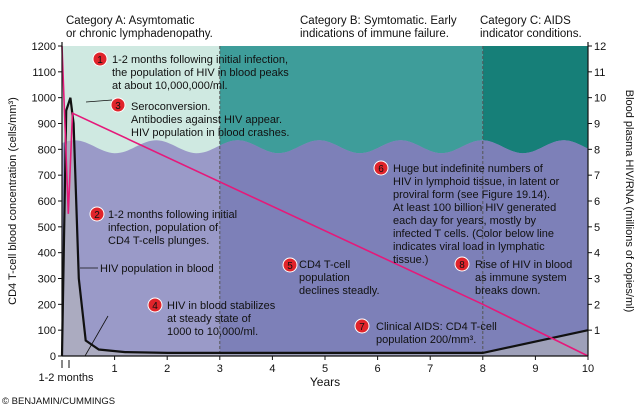 This screenshot has height=412, width=642. I want to click on annotation-6-text: At least 100 billion HIV generated, so click(474, 208).